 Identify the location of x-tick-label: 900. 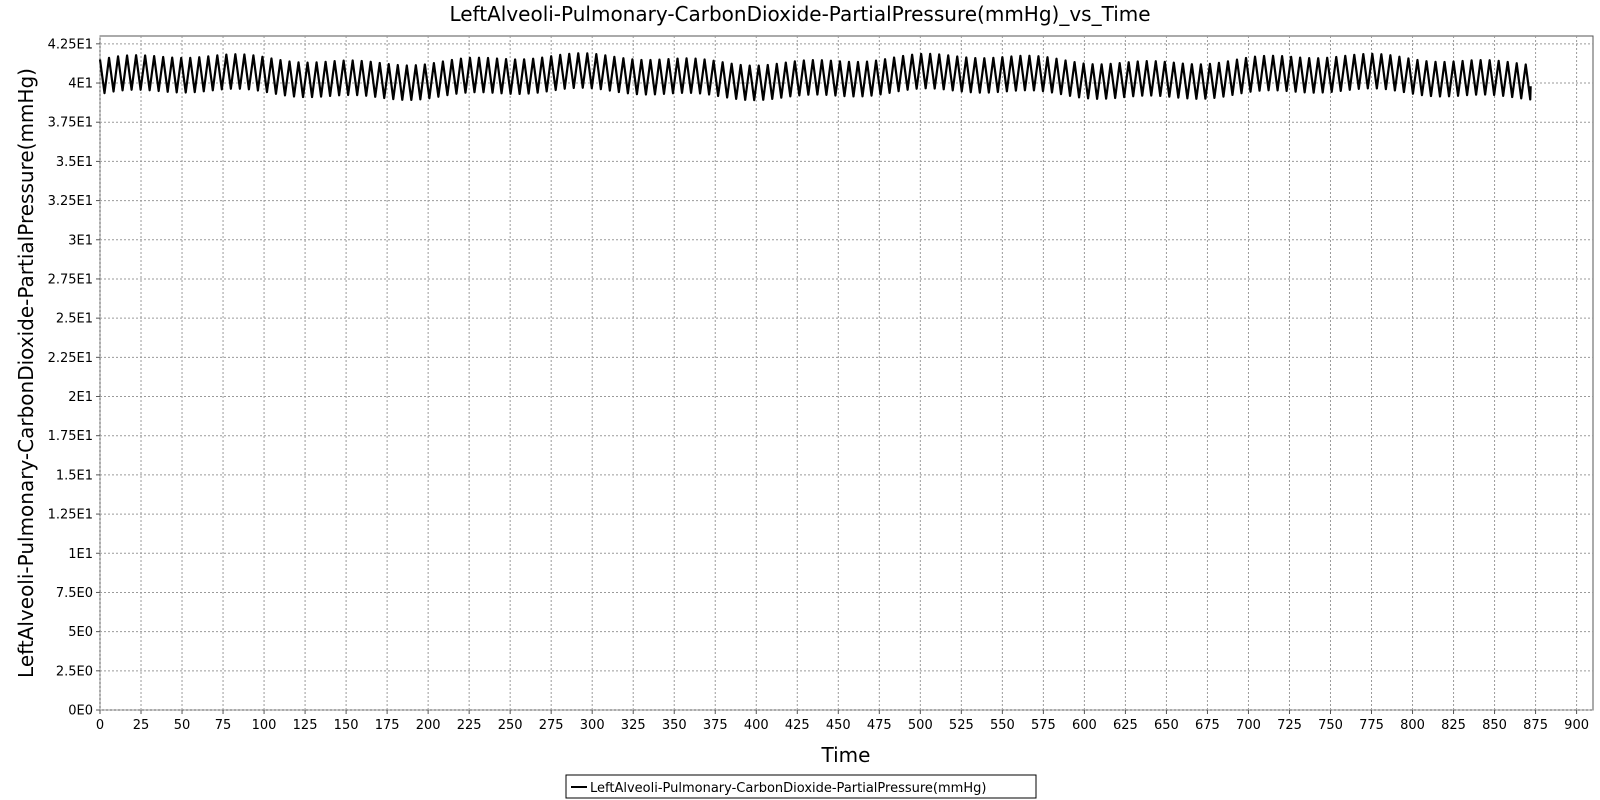
(1576, 725).